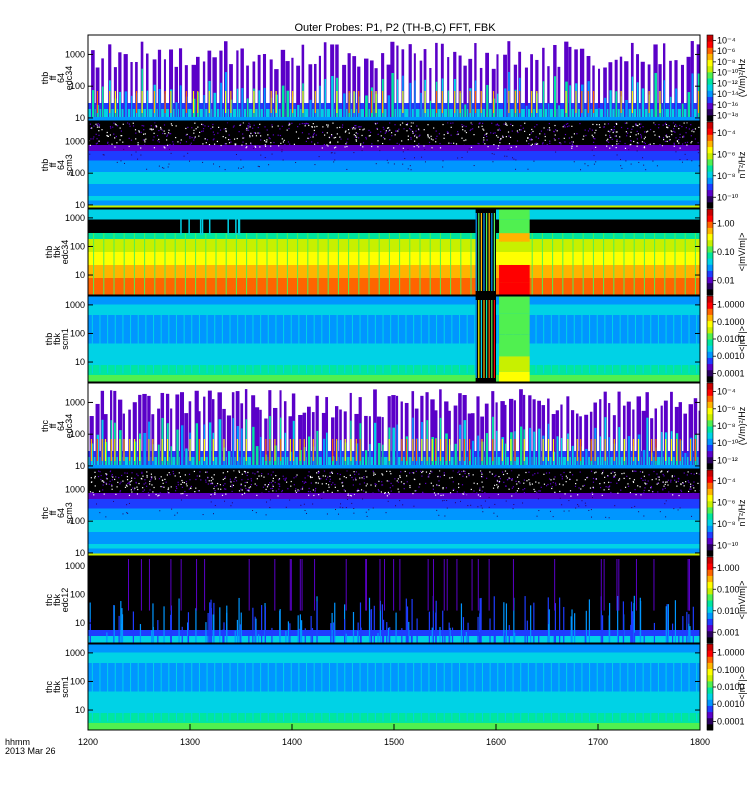 This screenshot has width=750, height=800. Describe the element at coordinates (496, 742) in the screenshot. I see `x-tick-label: 1600` at that location.